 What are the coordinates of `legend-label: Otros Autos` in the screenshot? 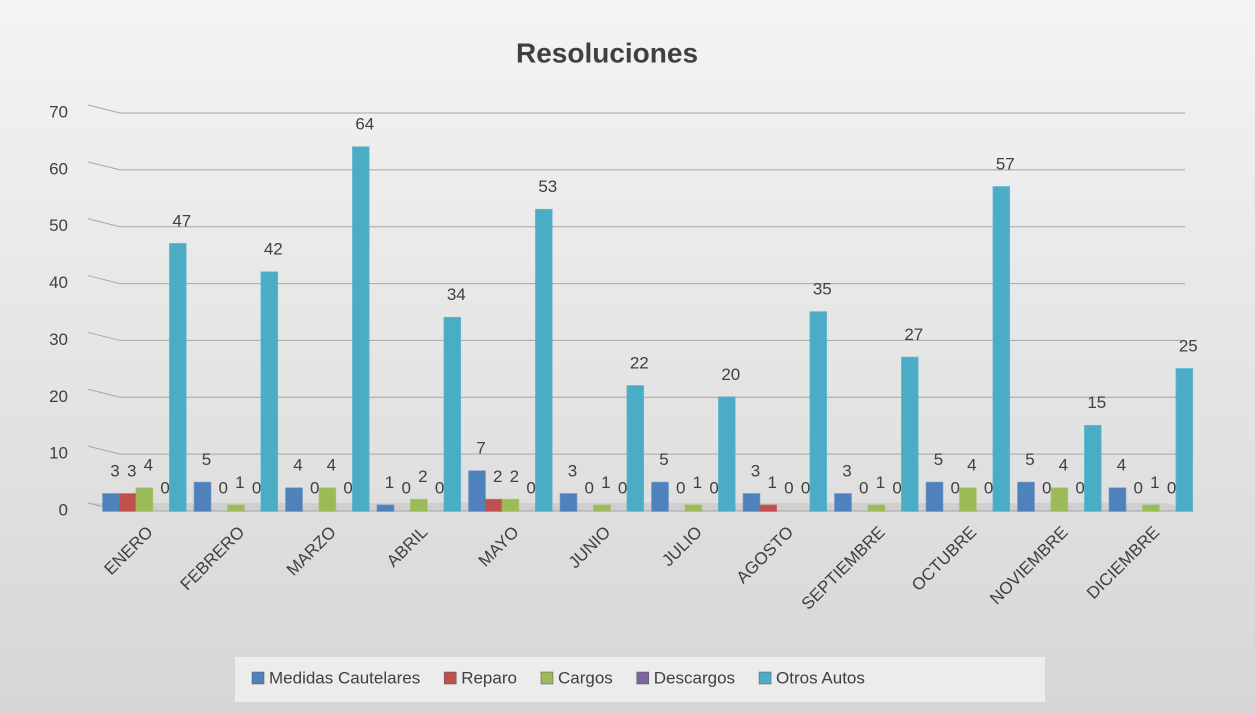 It's located at (820, 677).